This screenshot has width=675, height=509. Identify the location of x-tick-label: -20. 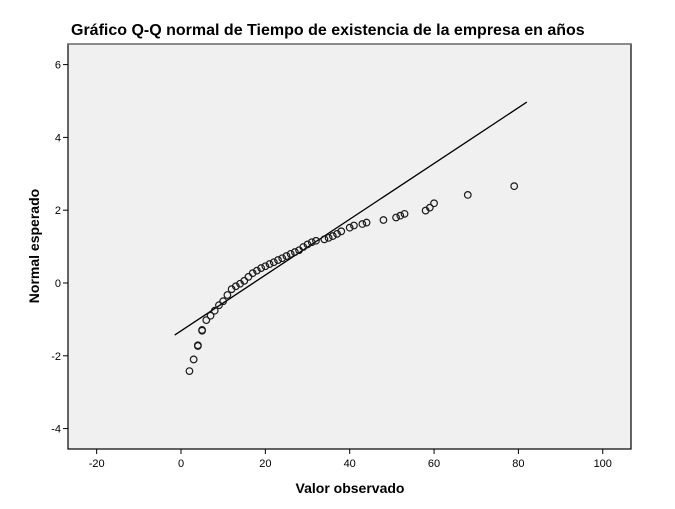
(97, 464).